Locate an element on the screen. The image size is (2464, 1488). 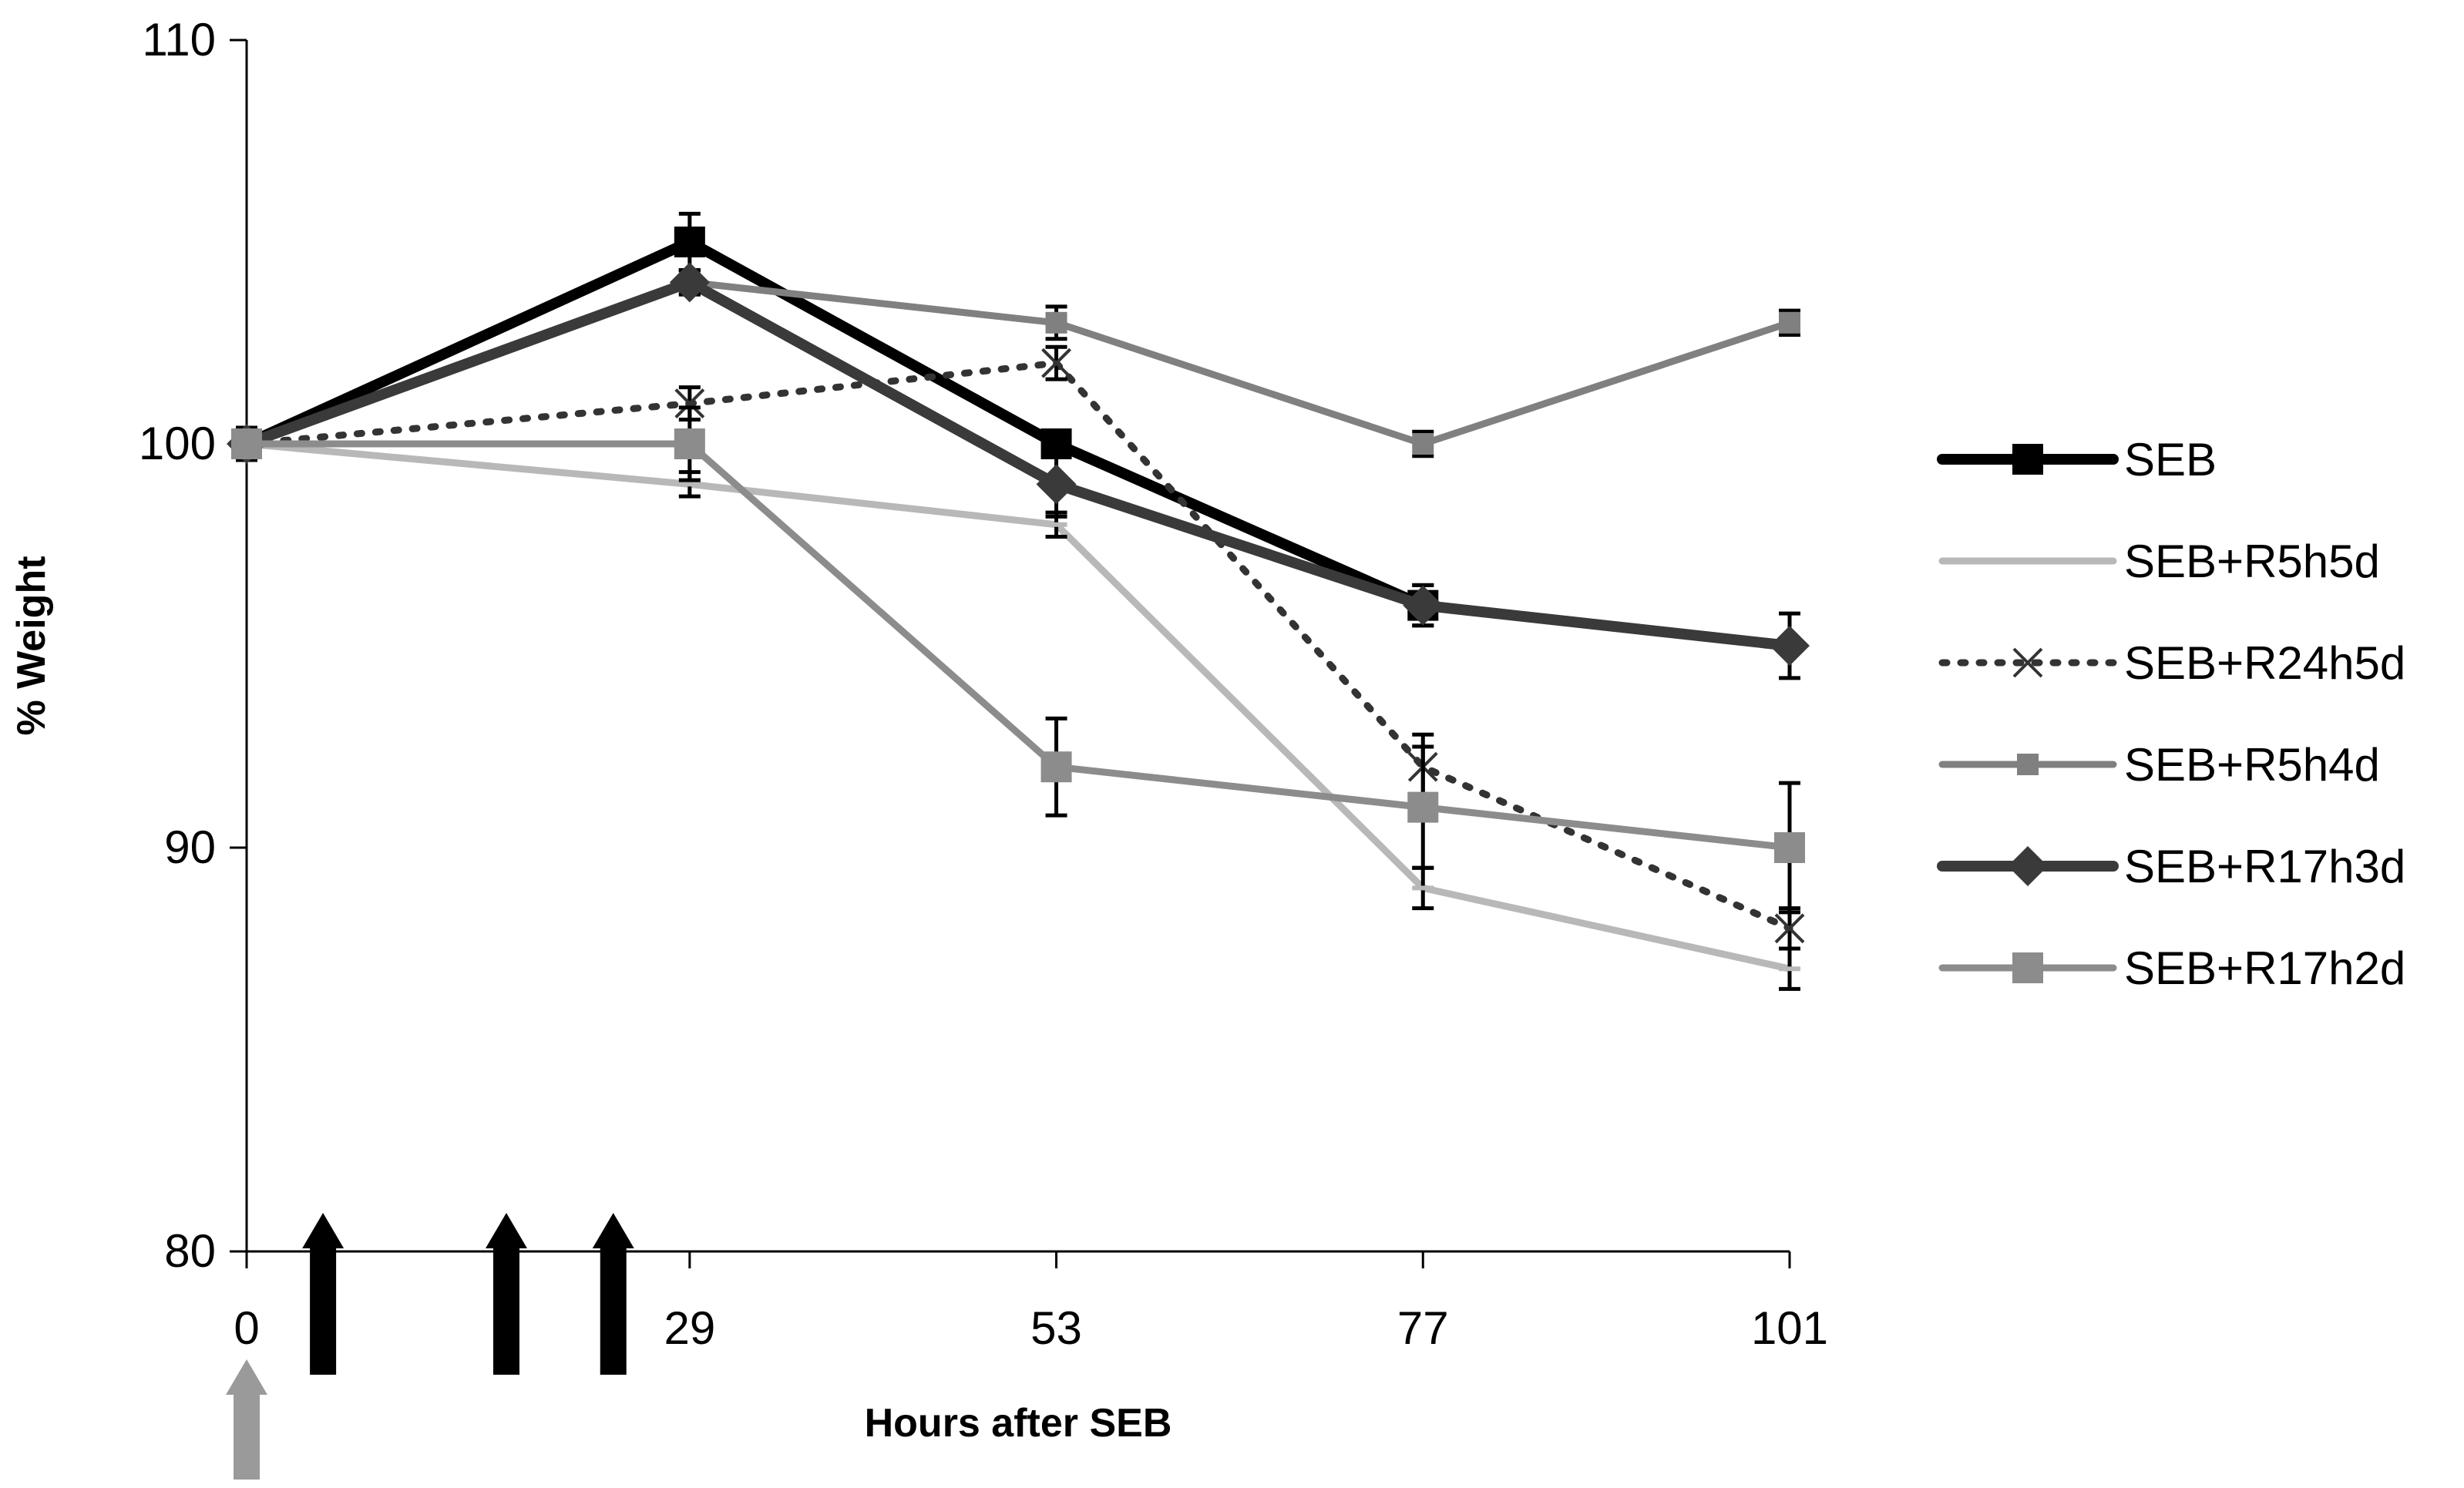
x-tick-label: 29 is located at coordinates (689, 1328).